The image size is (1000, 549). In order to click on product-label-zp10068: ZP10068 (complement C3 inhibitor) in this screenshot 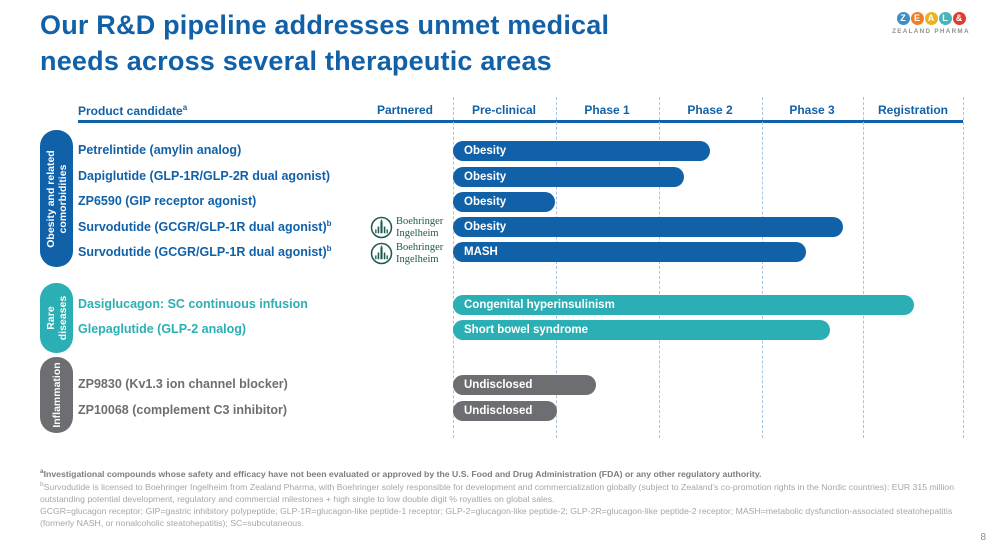, I will do `click(183, 410)`.